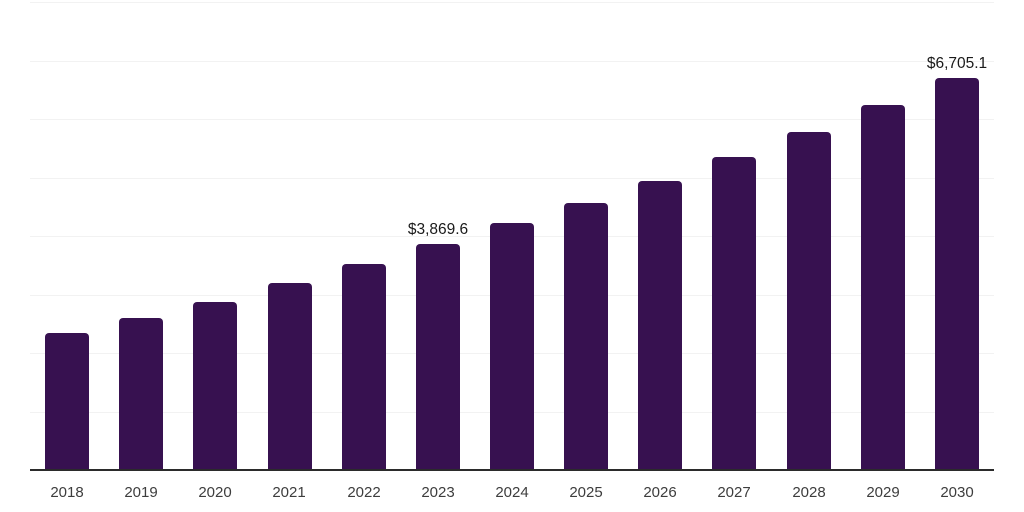 The width and height of the screenshot is (1024, 512). Describe the element at coordinates (734, 492) in the screenshot. I see `x-tick-label-2027: 2027` at that location.